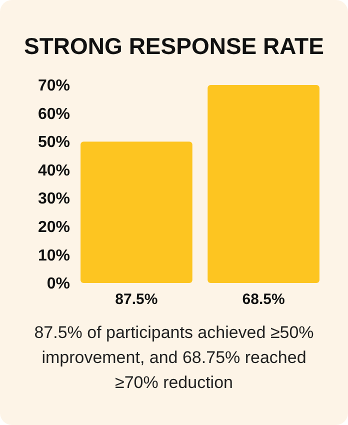 This screenshot has width=348, height=425. I want to click on x-tick-label: 87.5%, so click(136, 299).